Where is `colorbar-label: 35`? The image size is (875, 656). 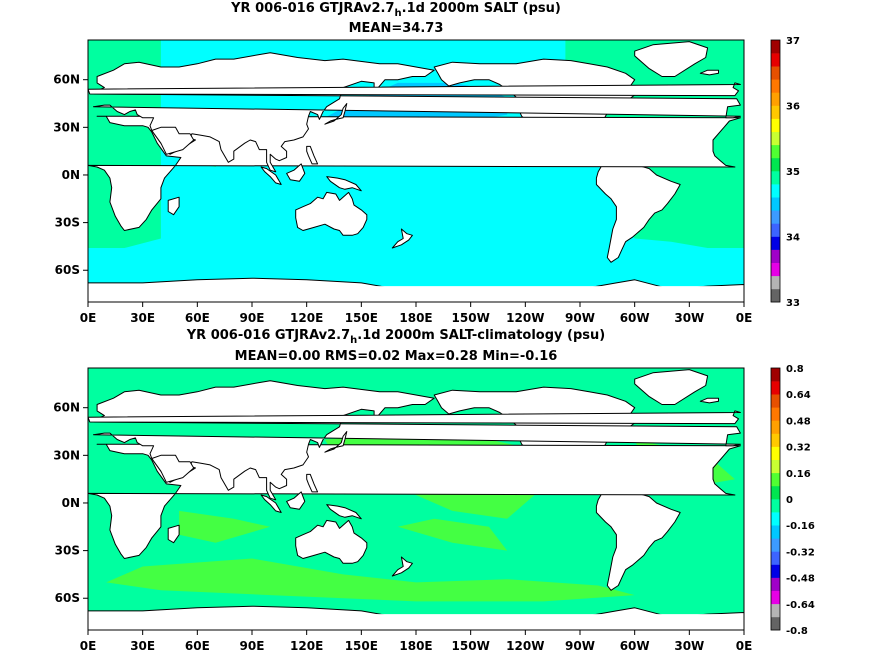
colorbar-label: 35 is located at coordinates (793, 172).